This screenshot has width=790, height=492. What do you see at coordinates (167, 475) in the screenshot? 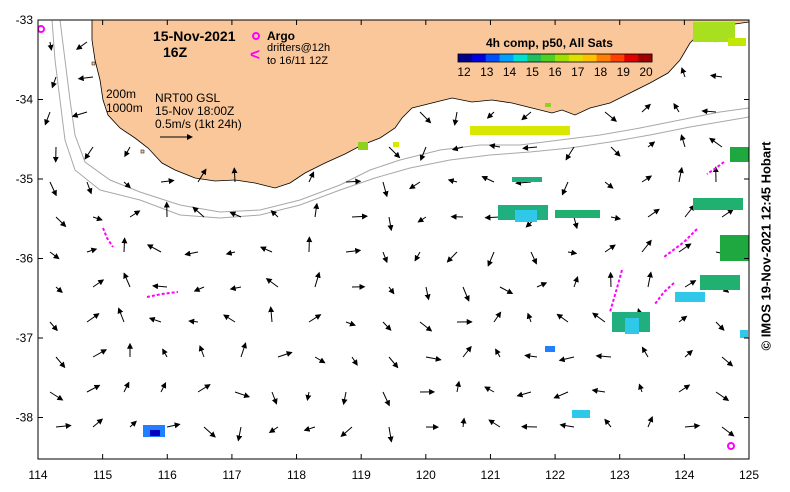
I see `x-tick-label: 116` at bounding box center [167, 475].